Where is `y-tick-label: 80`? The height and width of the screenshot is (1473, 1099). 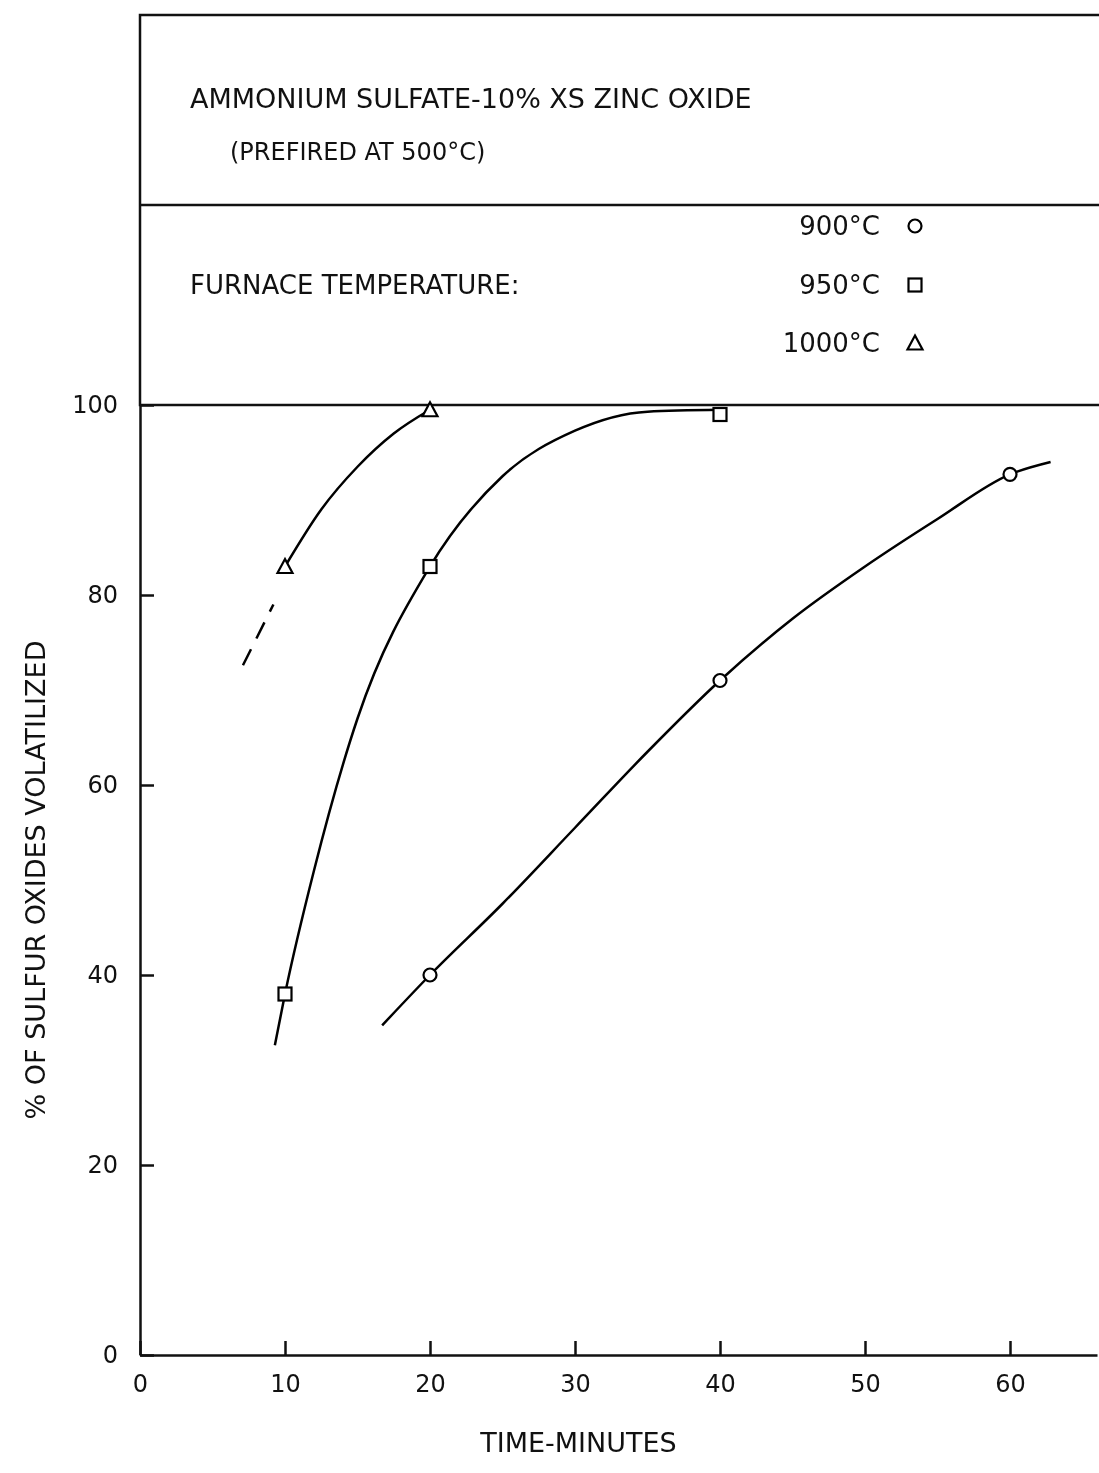 y-tick-label: 80 is located at coordinates (102, 595).